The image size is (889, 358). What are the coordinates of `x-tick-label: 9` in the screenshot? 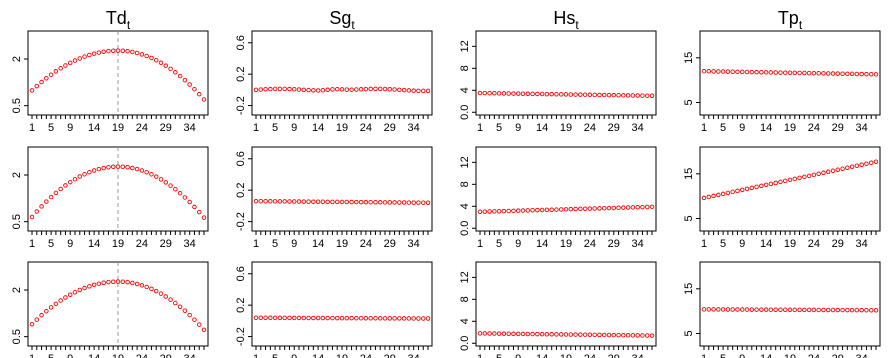 It's located at (70, 355).